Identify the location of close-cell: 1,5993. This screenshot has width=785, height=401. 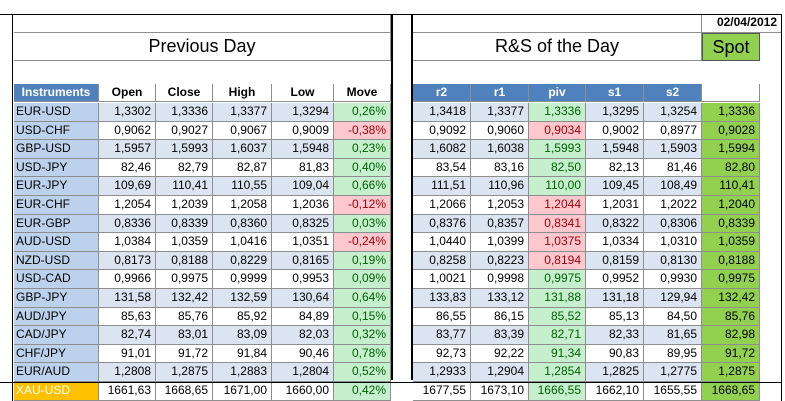
(184, 149).